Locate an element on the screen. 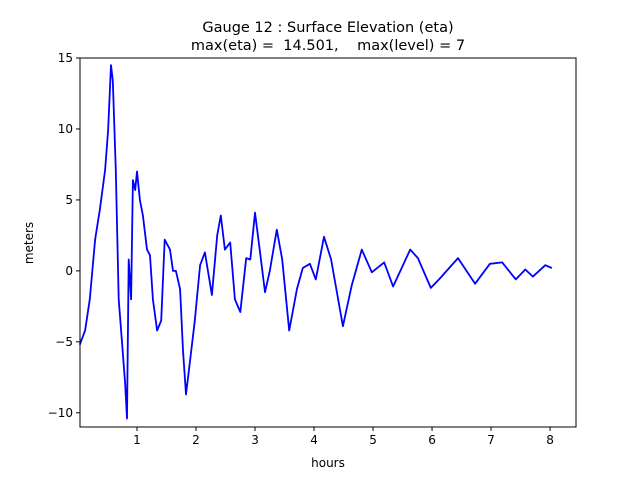  x-tick-label: 6 is located at coordinates (432, 440).